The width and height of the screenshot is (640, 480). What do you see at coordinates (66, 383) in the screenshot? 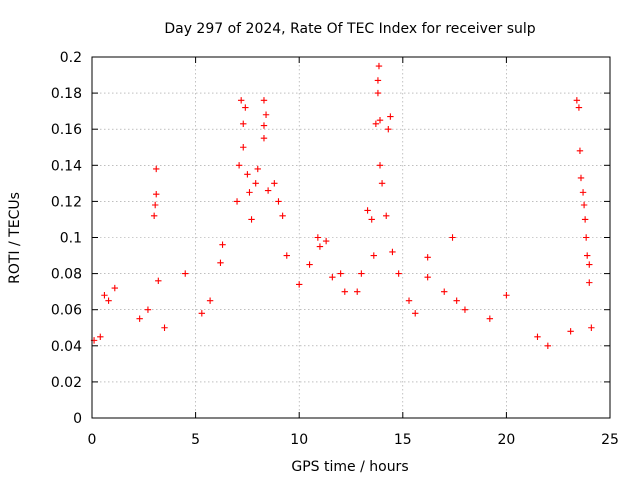
I see `y-tick-label: 0.02` at bounding box center [66, 383].